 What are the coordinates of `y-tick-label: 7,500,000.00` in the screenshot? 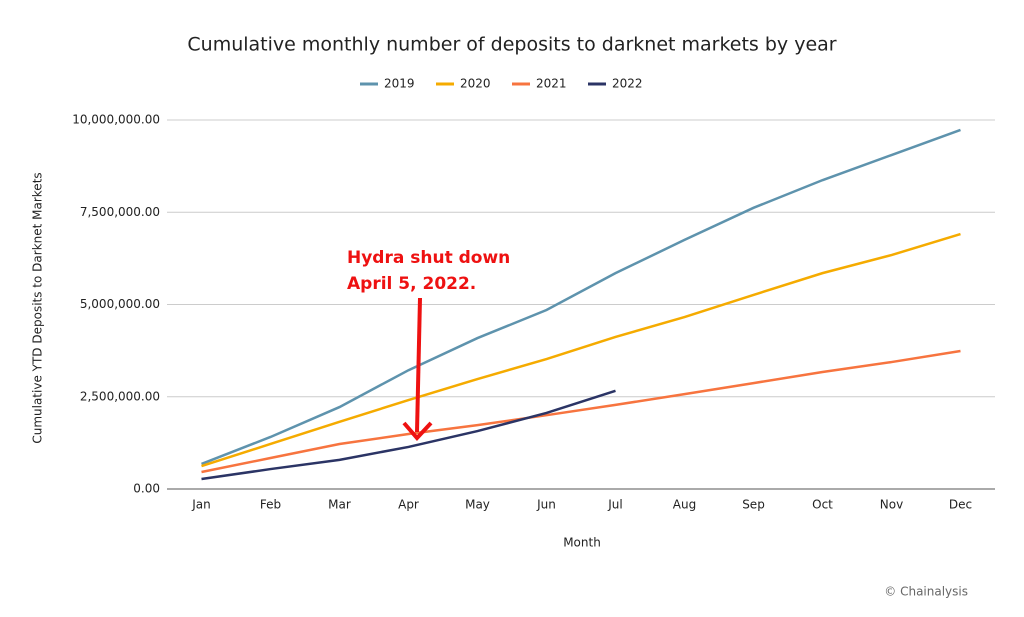 It's located at (120, 212).